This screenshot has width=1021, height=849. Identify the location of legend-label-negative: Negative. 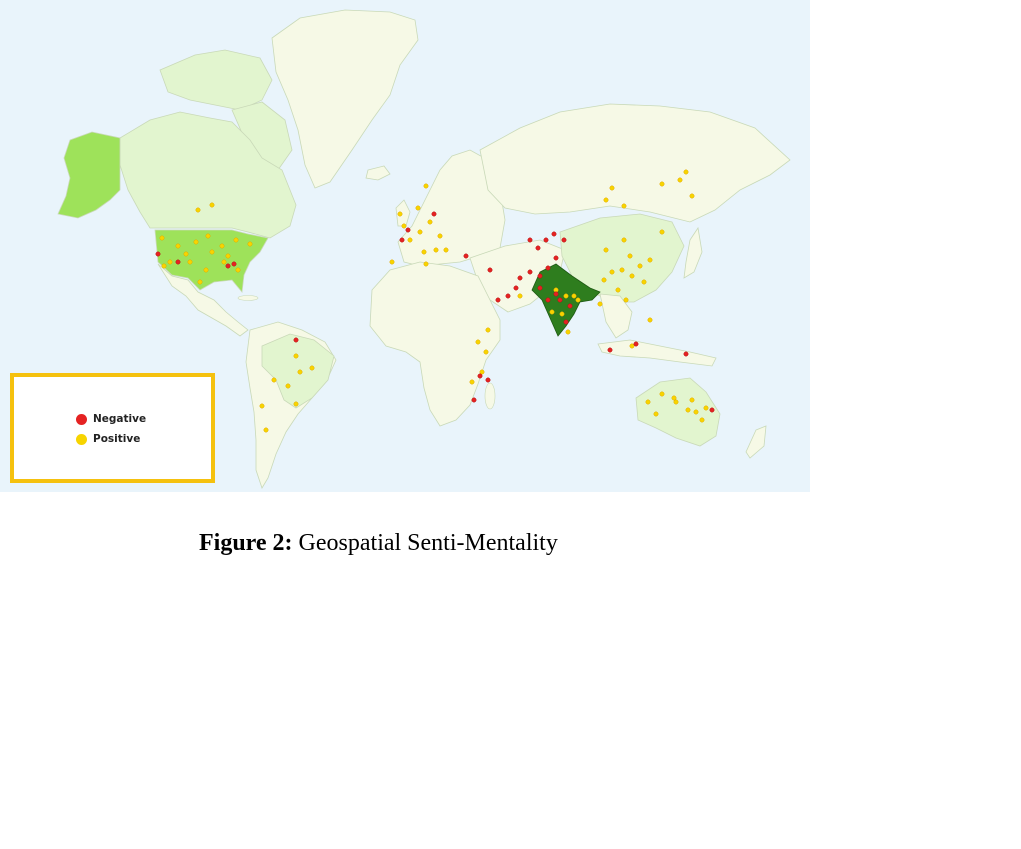
(120, 419).